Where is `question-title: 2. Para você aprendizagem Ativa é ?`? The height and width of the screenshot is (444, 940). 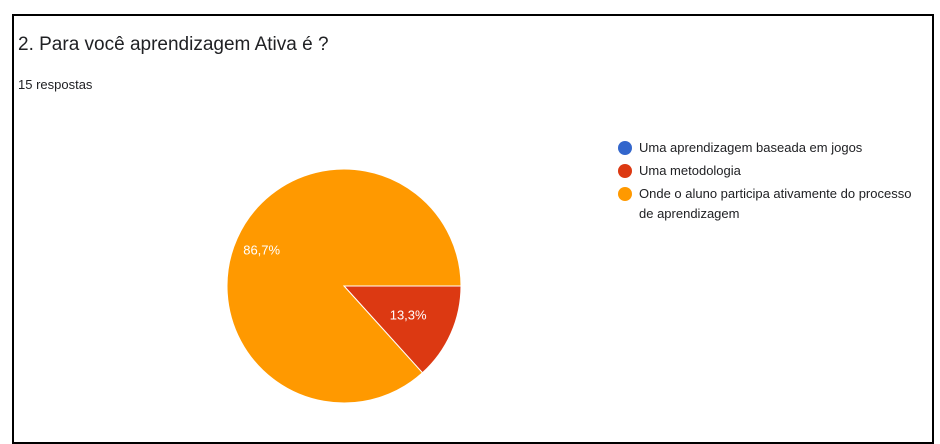 question-title: 2. Para você aprendizagem Ativa é ? is located at coordinates (173, 44).